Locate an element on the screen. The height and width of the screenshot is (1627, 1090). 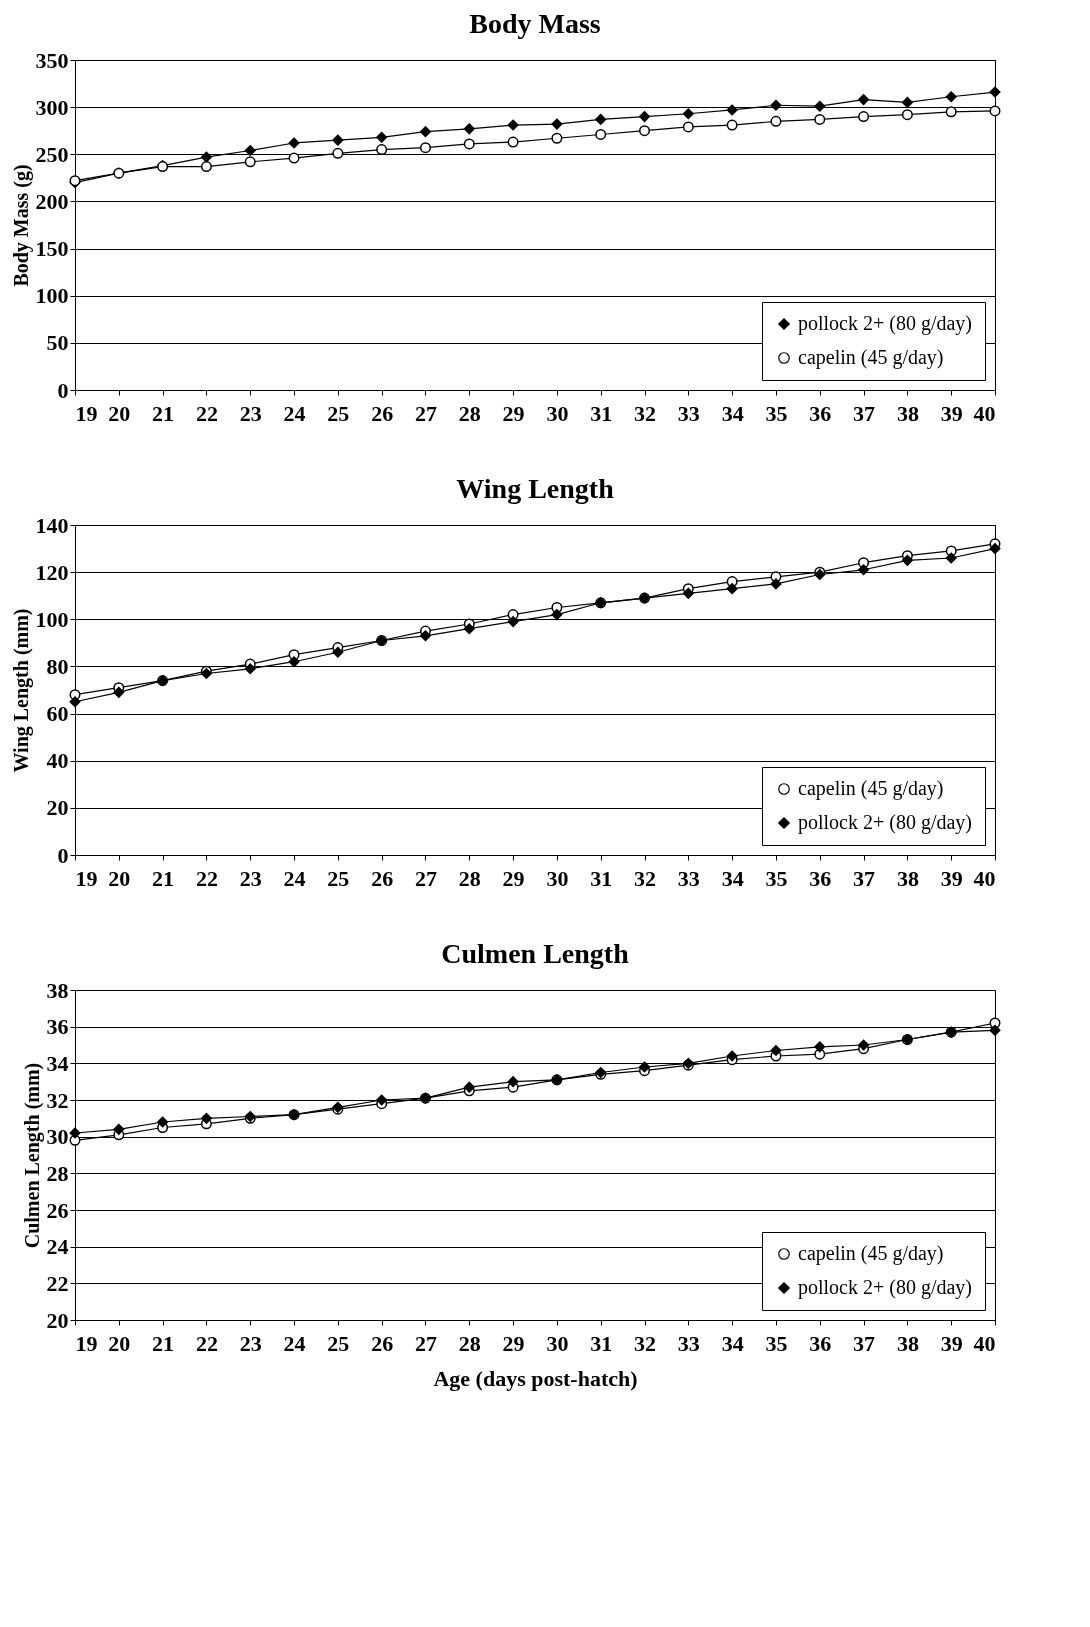
y-tick-label: 140 is located at coordinates (52, 525).